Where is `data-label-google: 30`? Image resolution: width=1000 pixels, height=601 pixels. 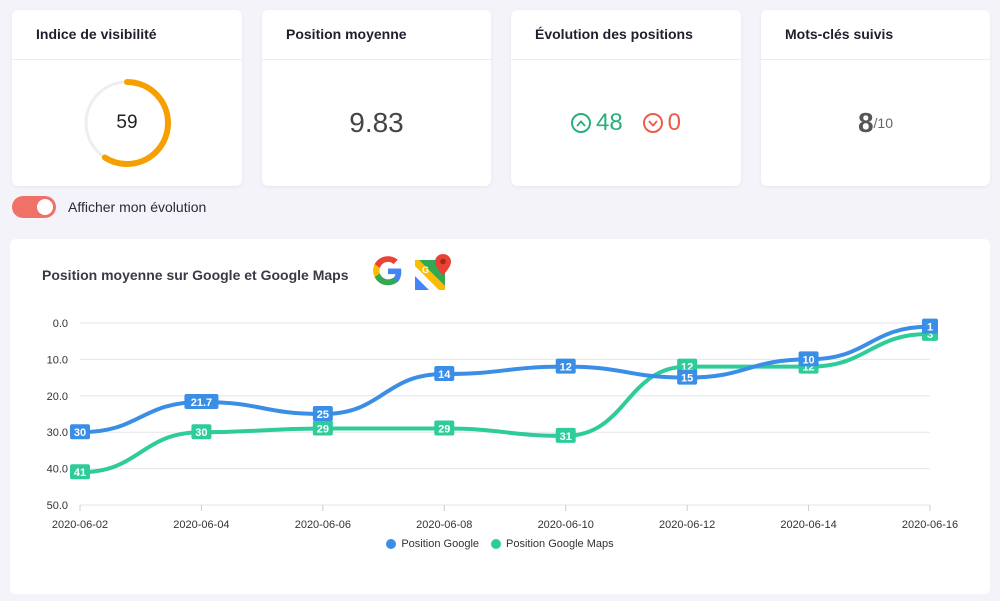 data-label-google: 30 is located at coordinates (80, 433).